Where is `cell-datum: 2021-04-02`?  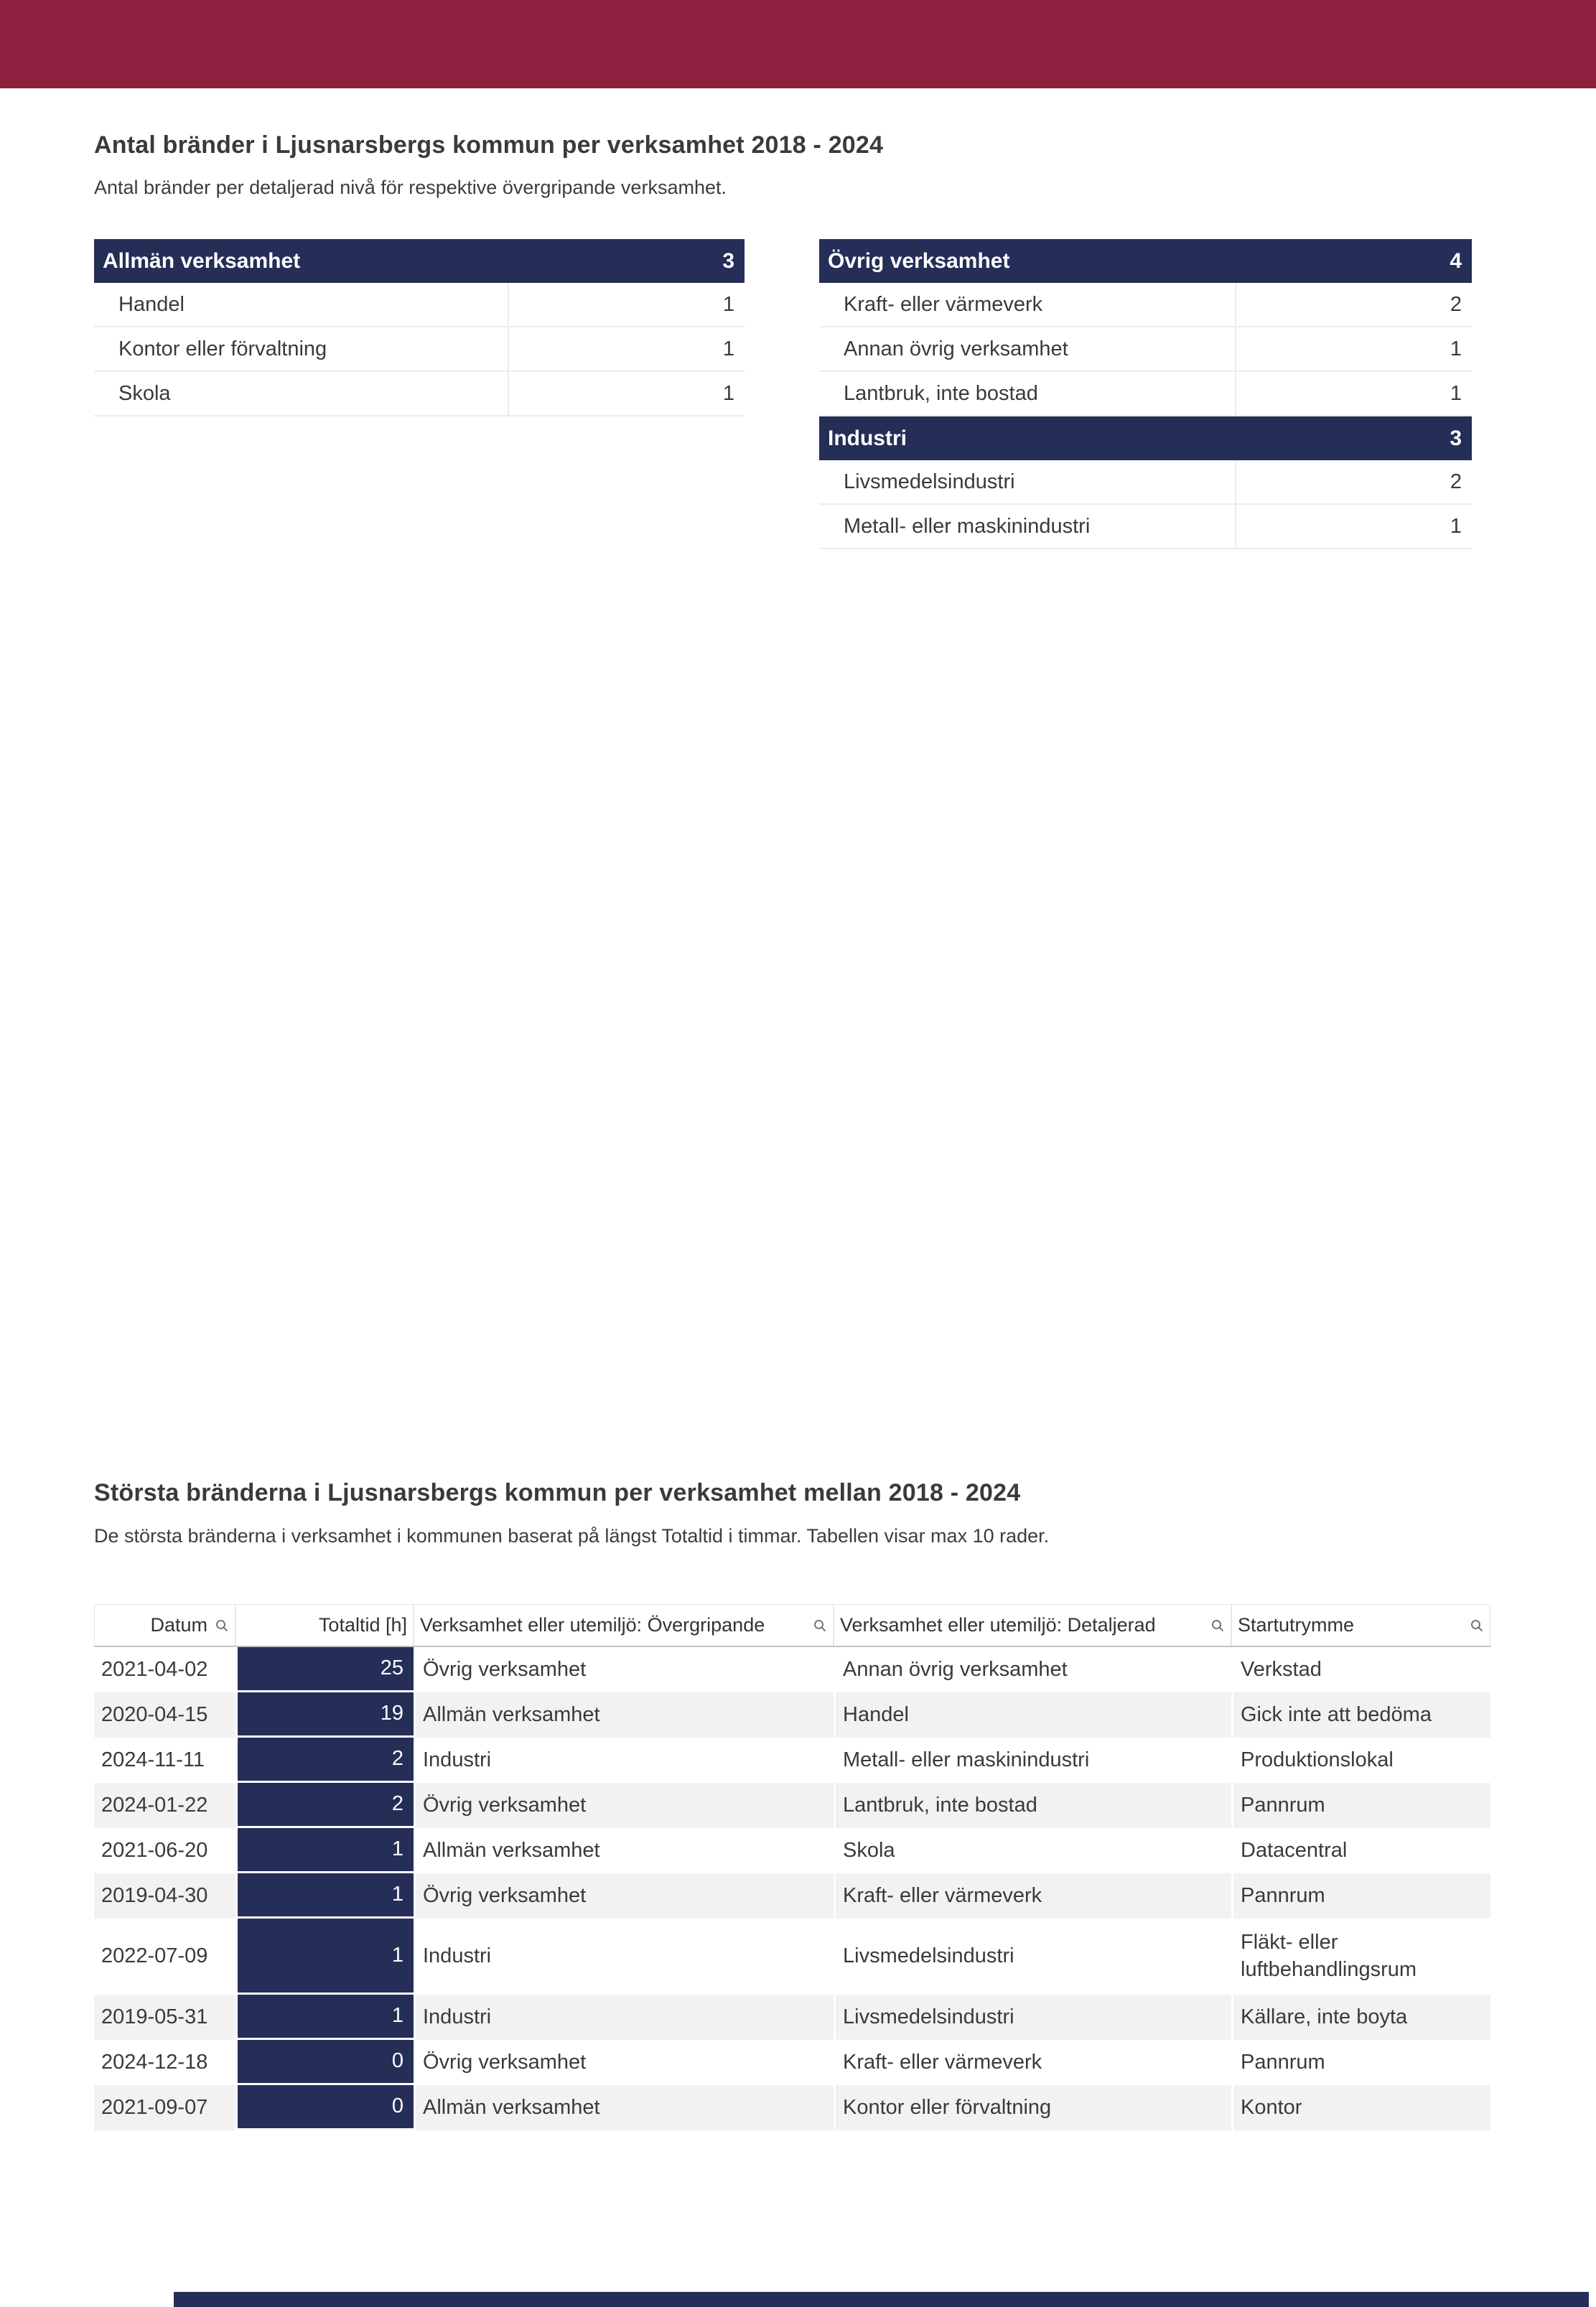
cell-datum: 2021-04-02 is located at coordinates (154, 1669).